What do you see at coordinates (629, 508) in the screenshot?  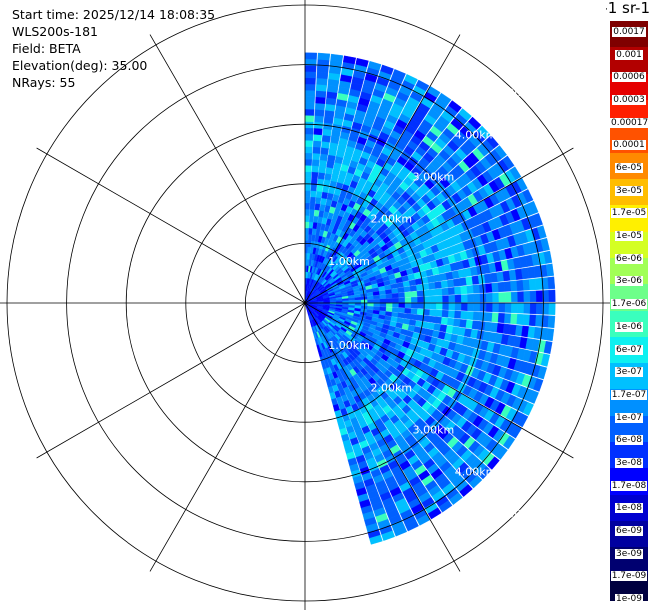 I see `colorbar-tick-label: 1e-08` at bounding box center [629, 508].